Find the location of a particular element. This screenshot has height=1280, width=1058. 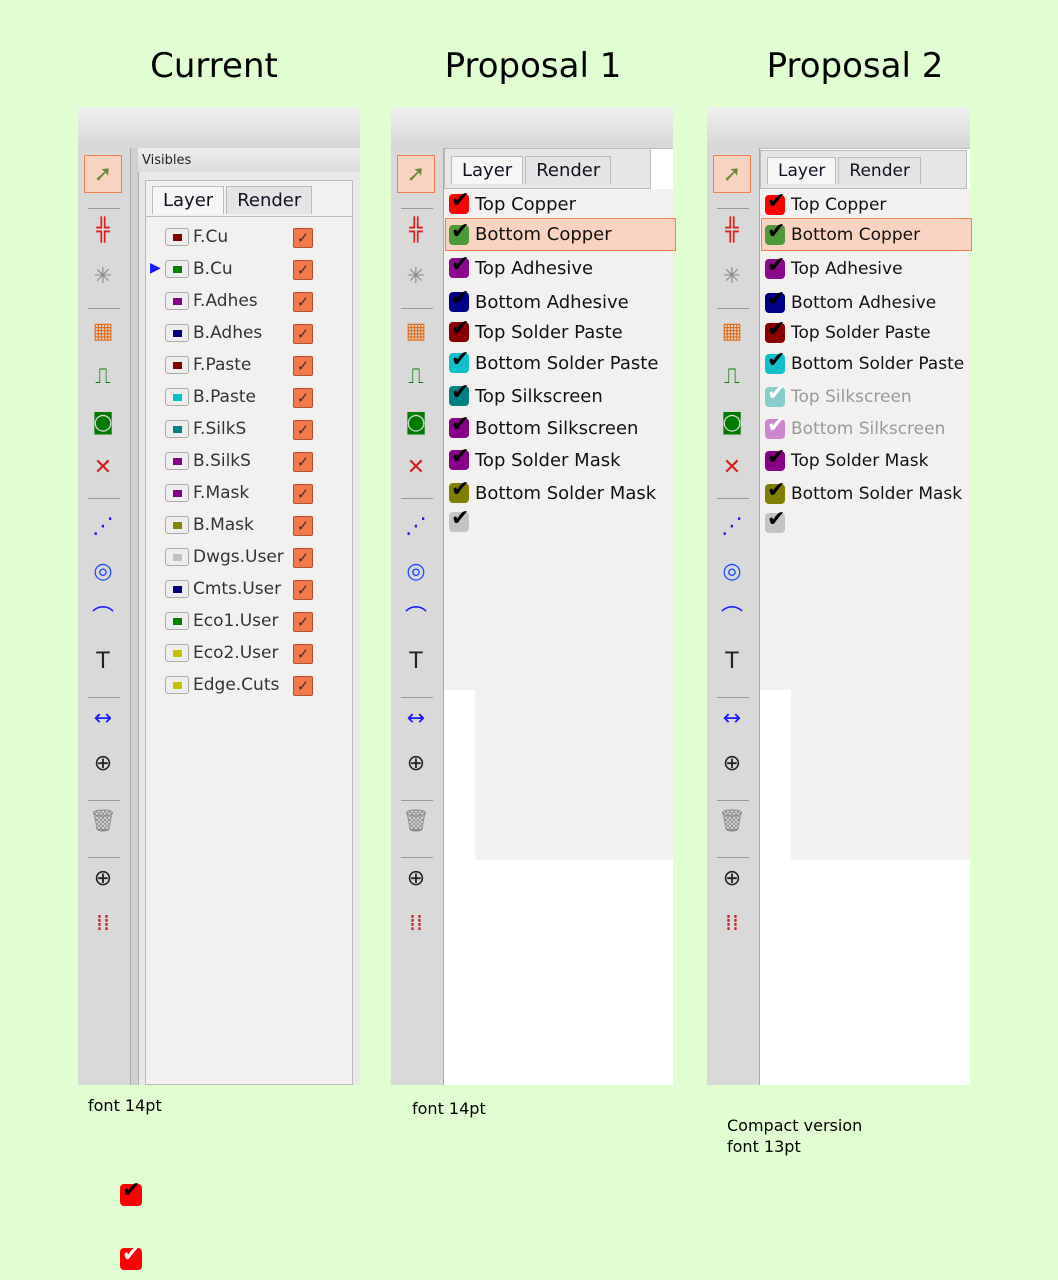

layer-row: F.SilkS is located at coordinates (205, 429).